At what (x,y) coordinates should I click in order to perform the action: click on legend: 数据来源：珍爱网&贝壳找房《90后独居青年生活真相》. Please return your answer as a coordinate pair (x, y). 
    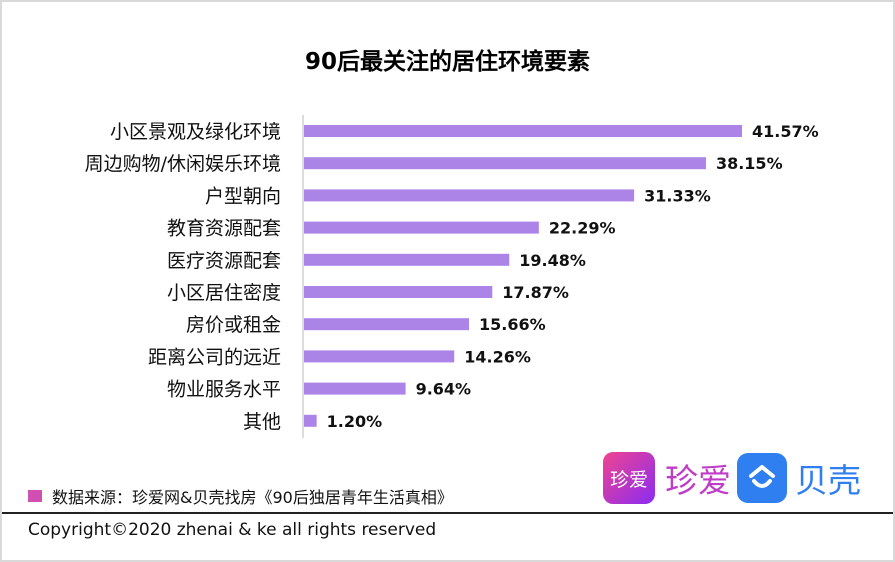
    Looking at the image, I should click on (240, 496).